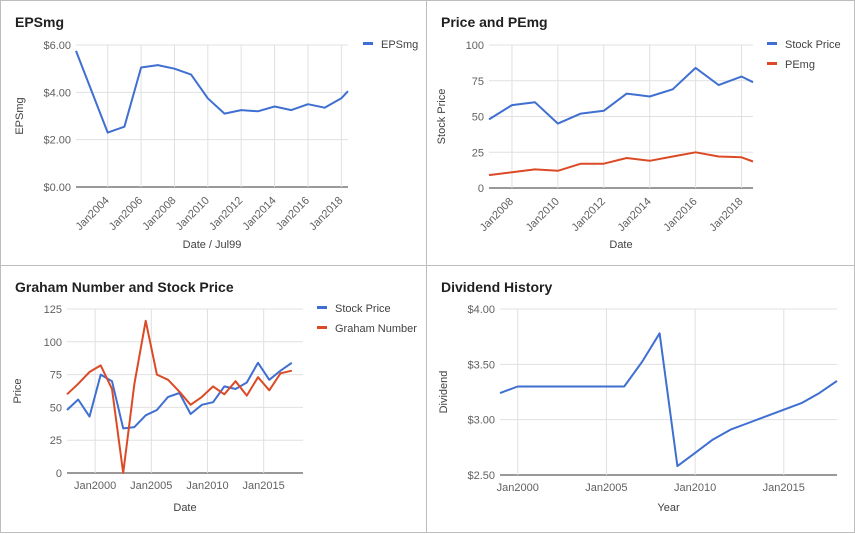 The image size is (855, 534). What do you see at coordinates (481, 476) in the screenshot?
I see `y-tick-label: $2.50` at bounding box center [481, 476].